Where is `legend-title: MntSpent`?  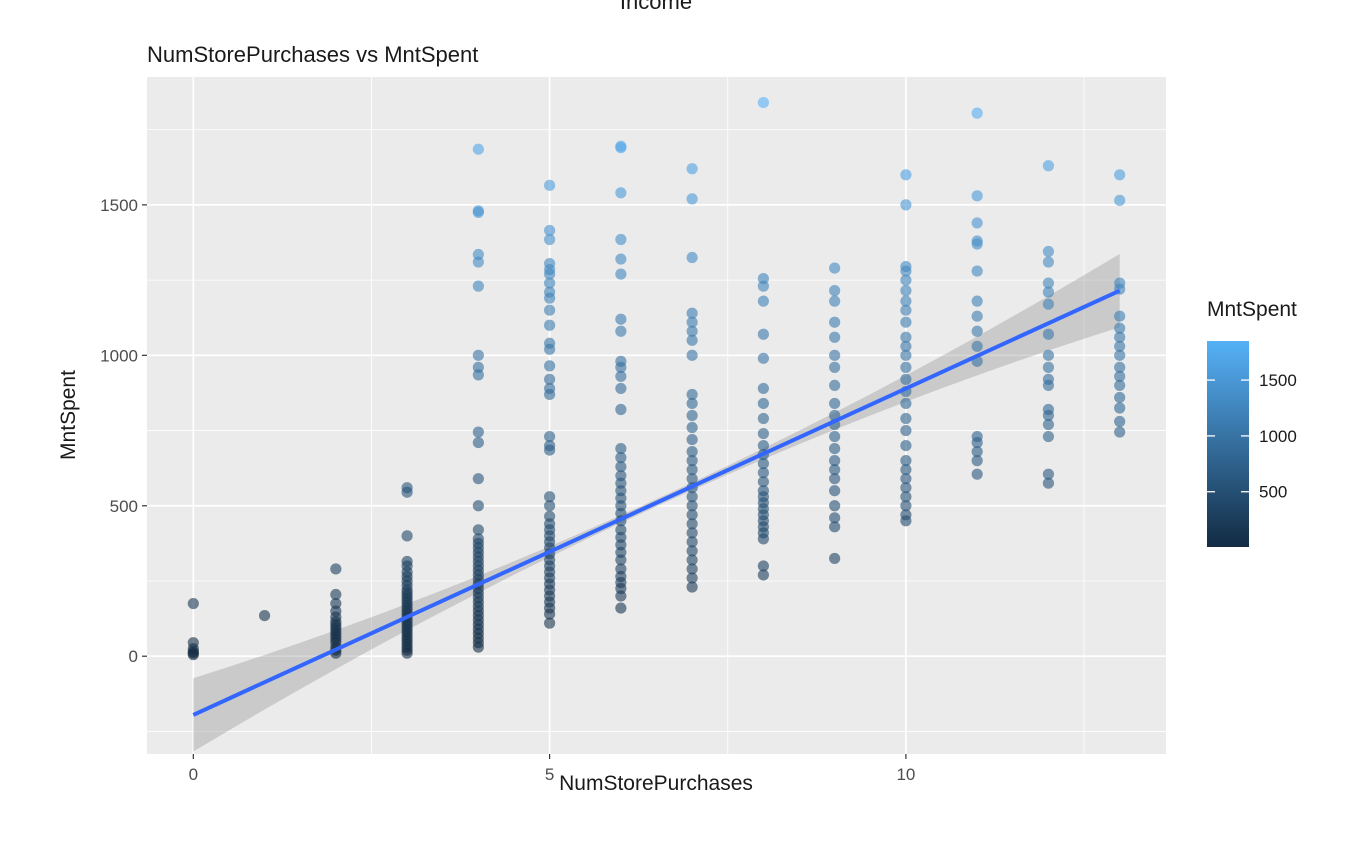
legend-title: MntSpent is located at coordinates (1252, 309).